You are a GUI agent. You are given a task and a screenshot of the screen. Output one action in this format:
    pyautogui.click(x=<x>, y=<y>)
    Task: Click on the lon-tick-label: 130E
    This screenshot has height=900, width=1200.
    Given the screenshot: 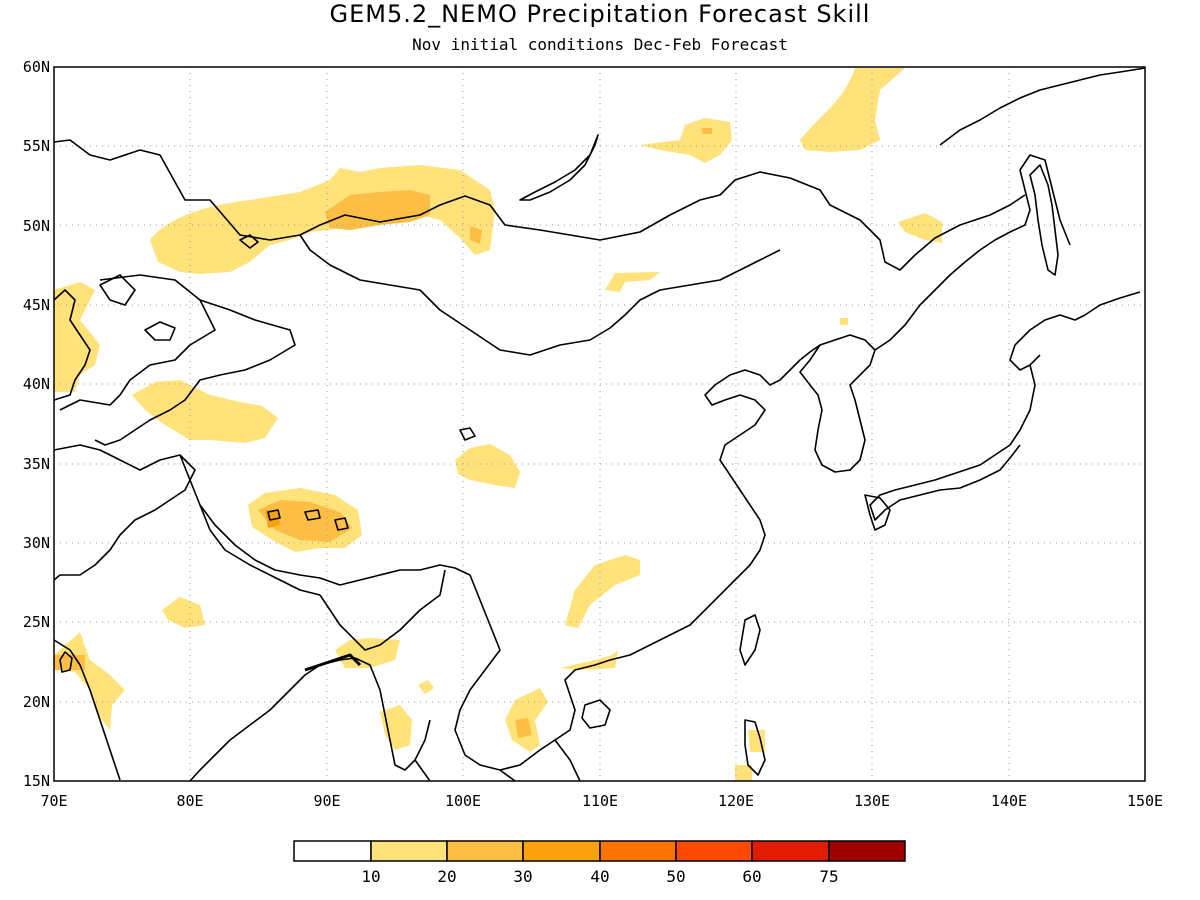 What is the action you would take?
    pyautogui.click(x=872, y=801)
    